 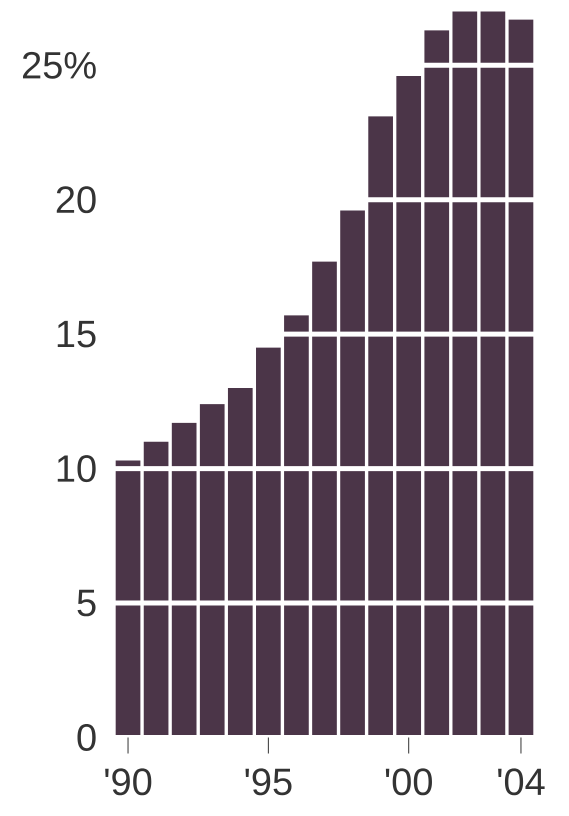 What do you see at coordinates (269, 782) in the screenshot?
I see `x-tick-label: '95` at bounding box center [269, 782].